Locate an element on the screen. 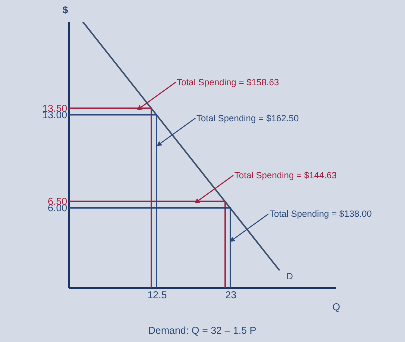  x-axis-title: Q is located at coordinates (336, 308).